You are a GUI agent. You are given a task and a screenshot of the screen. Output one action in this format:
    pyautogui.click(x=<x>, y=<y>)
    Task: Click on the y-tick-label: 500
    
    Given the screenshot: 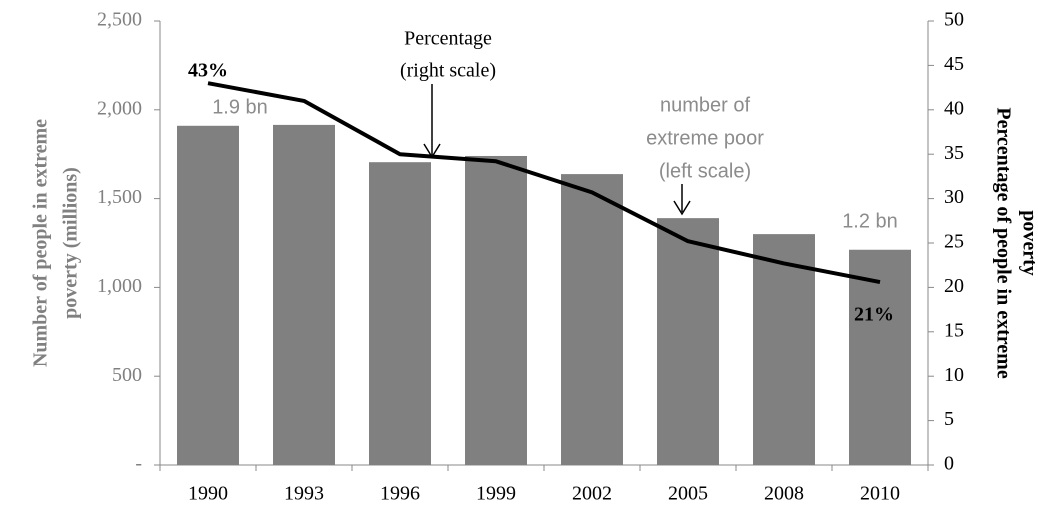 What is the action you would take?
    pyautogui.click(x=127, y=375)
    